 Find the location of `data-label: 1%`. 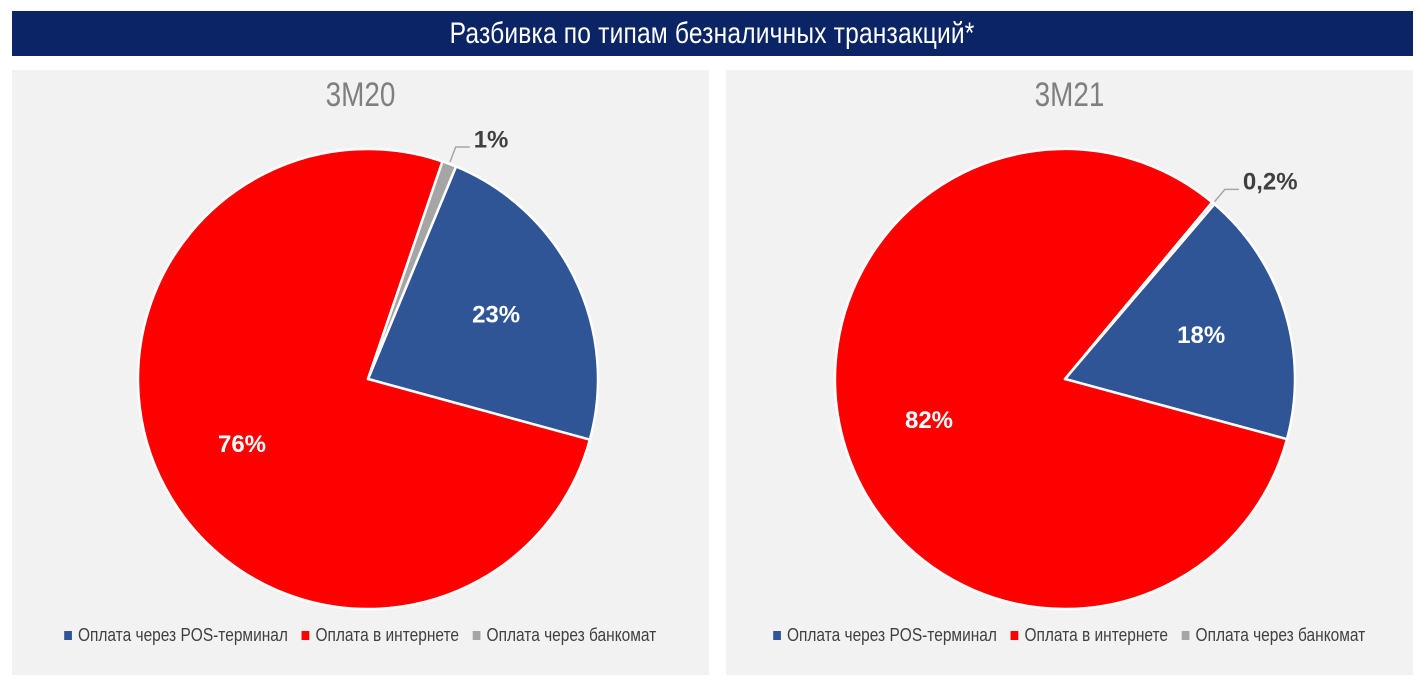

data-label: 1% is located at coordinates (491, 139).